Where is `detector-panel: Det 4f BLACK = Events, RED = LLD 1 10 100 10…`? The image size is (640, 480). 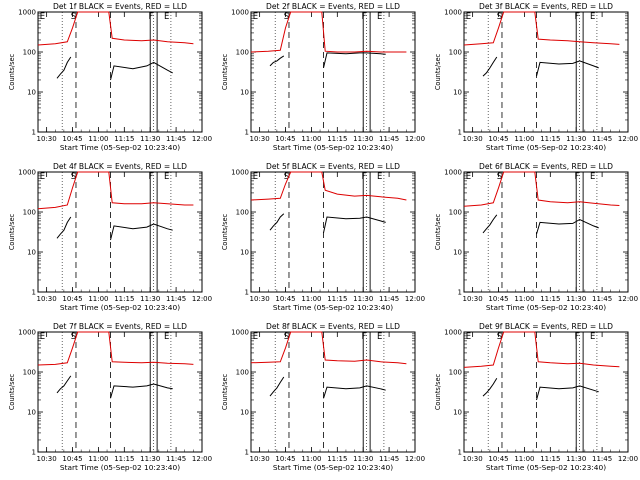
detector-panel: Det 4f BLACK = Events, RED = LLD 1 10 100 10… is located at coordinates (106, 240).